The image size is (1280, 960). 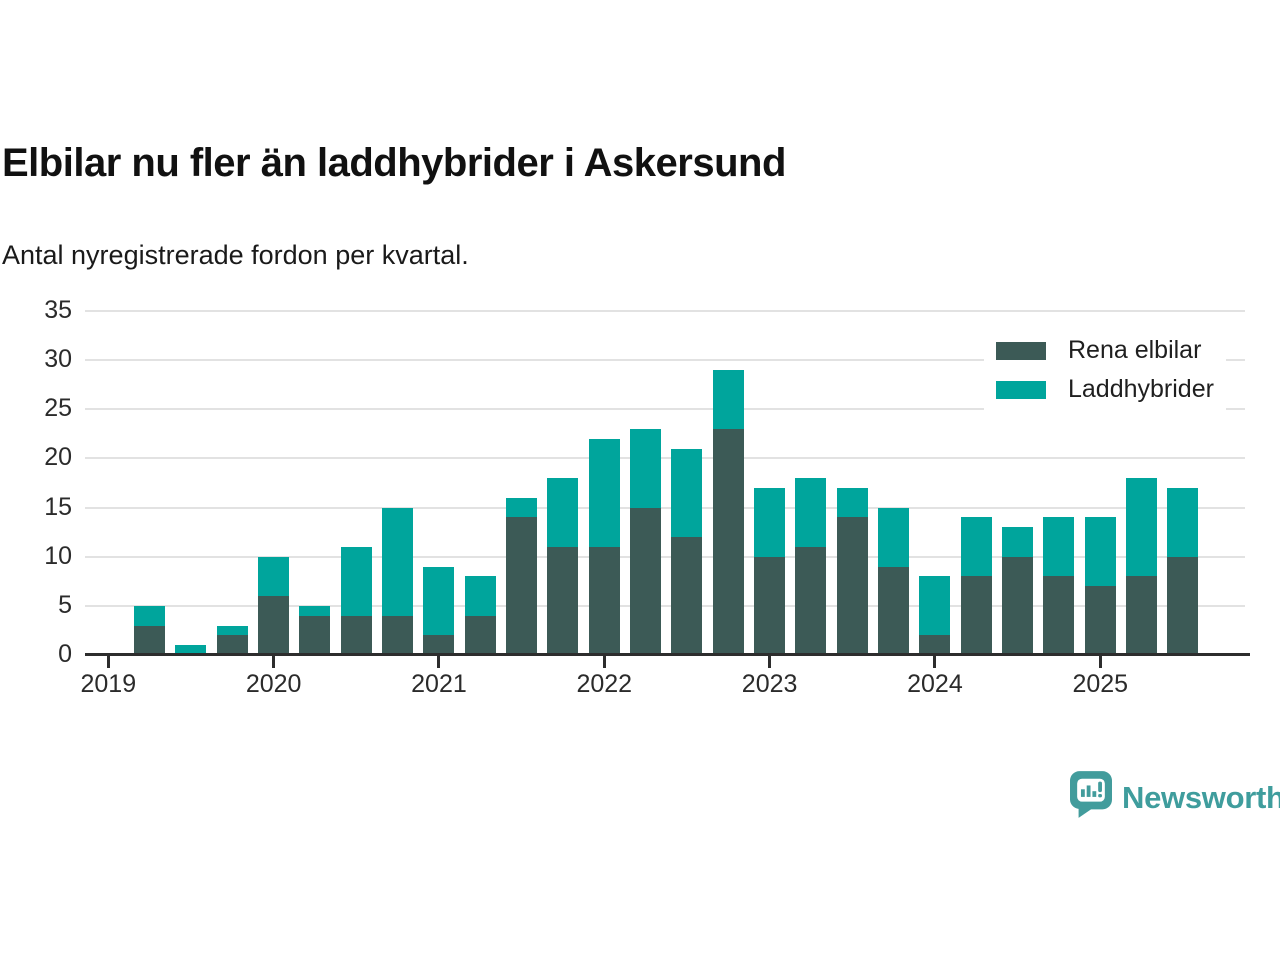 What do you see at coordinates (522, 586) in the screenshot?
I see `bar-segment-rena-elbilar-2021-k3` at bounding box center [522, 586].